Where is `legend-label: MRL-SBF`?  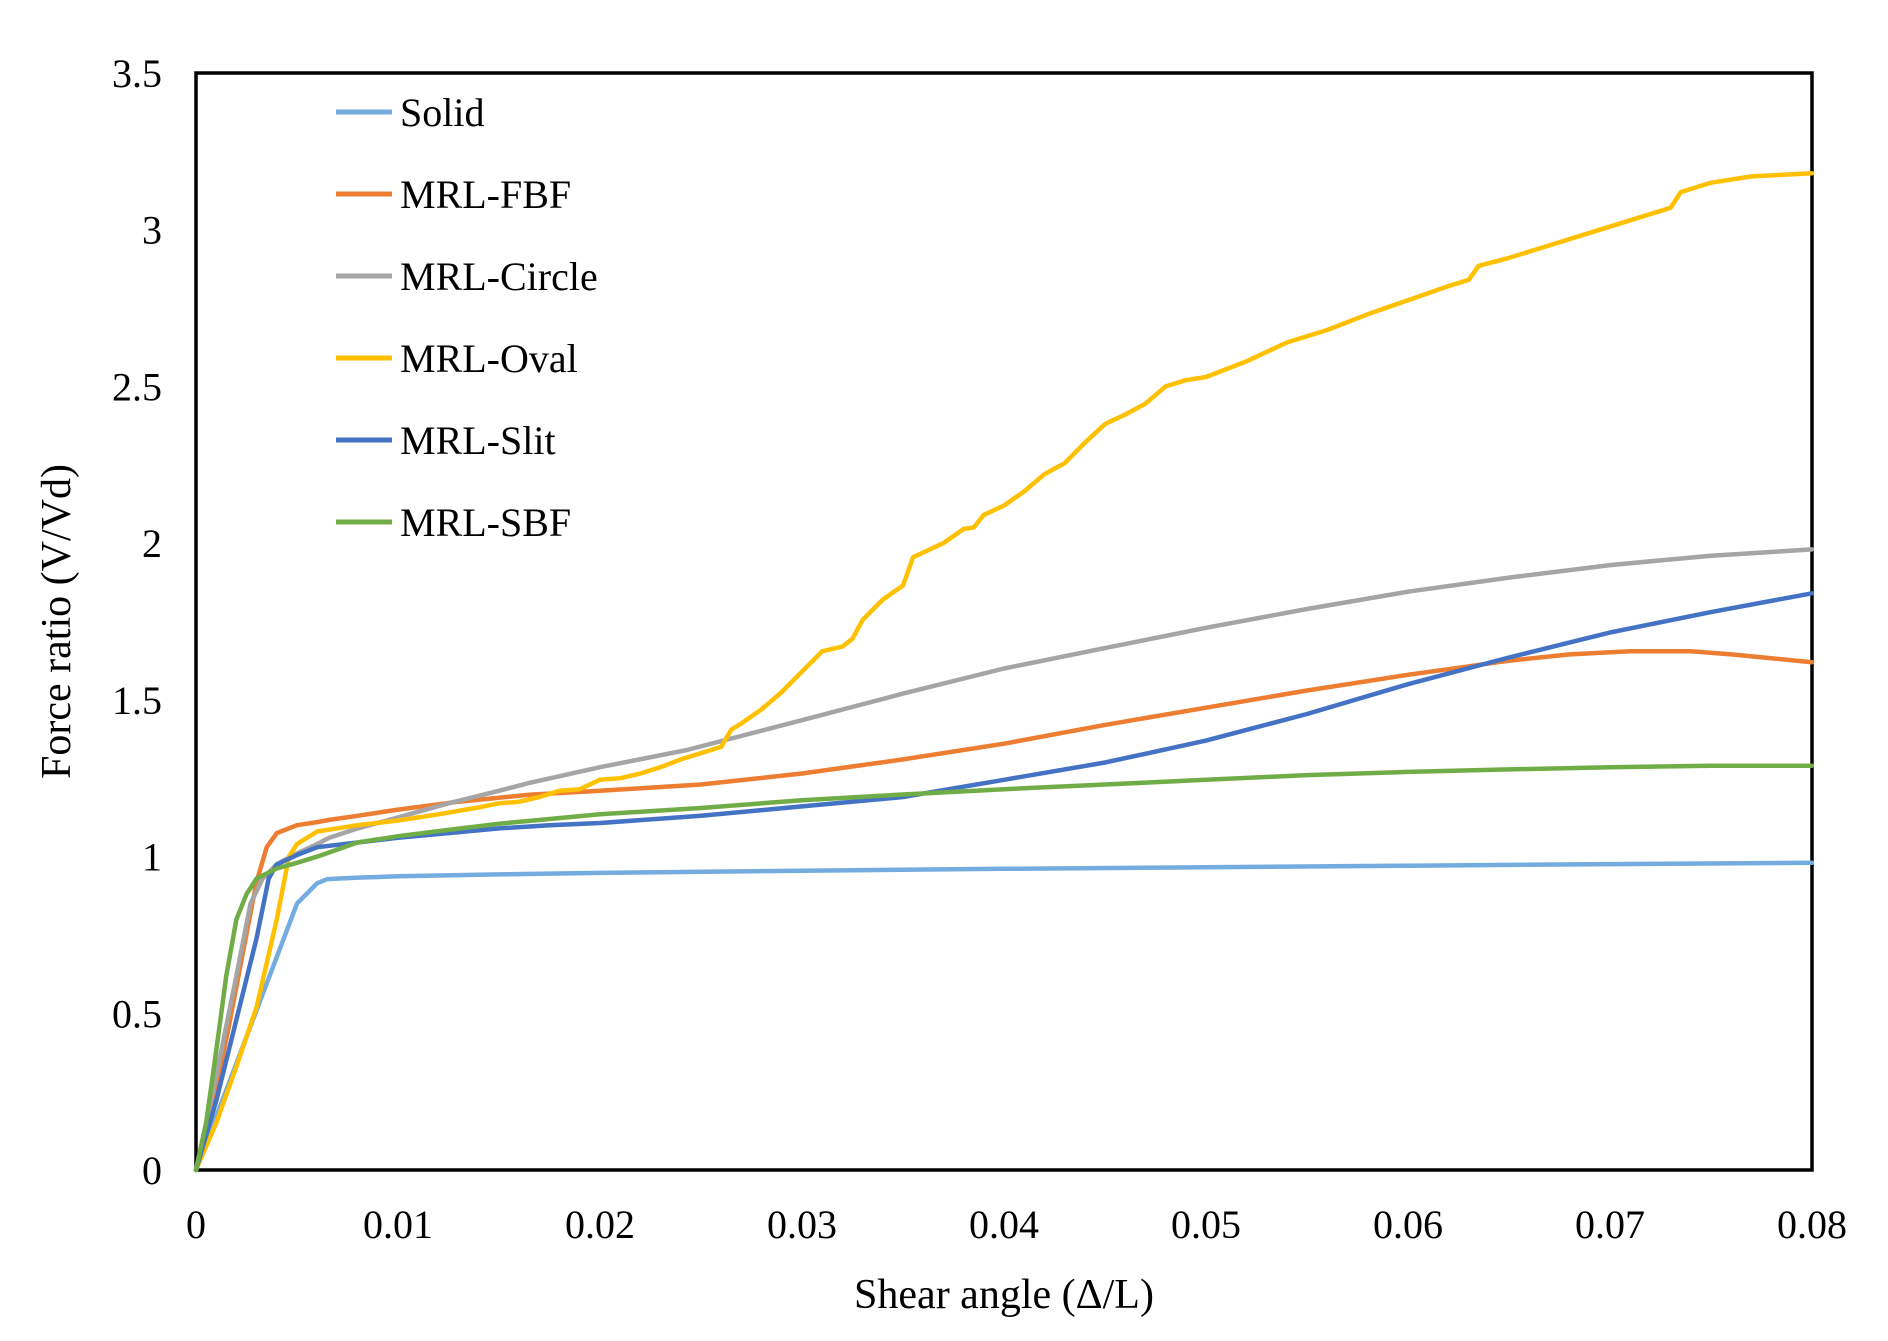 legend-label: MRL-SBF is located at coordinates (485, 522).